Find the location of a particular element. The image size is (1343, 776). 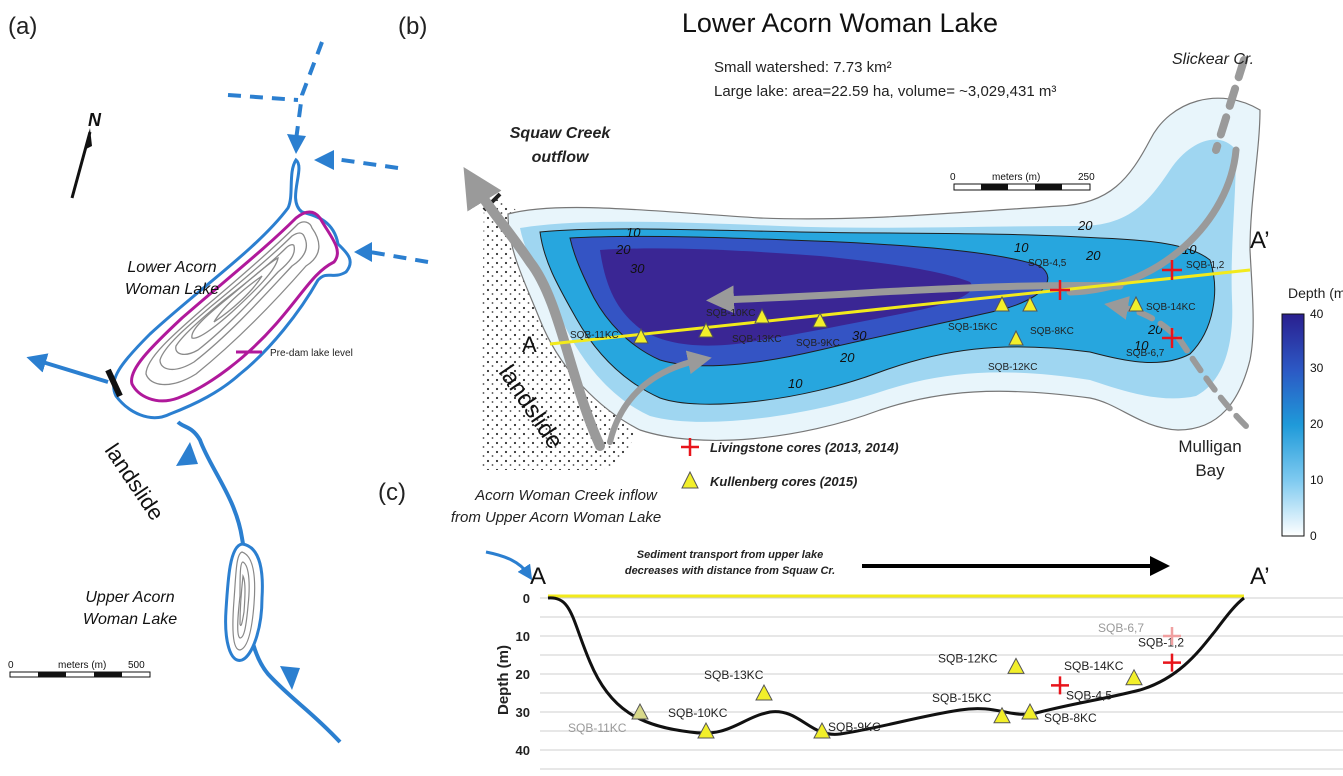

kullenberg-markers is located at coordinates (888, 320).